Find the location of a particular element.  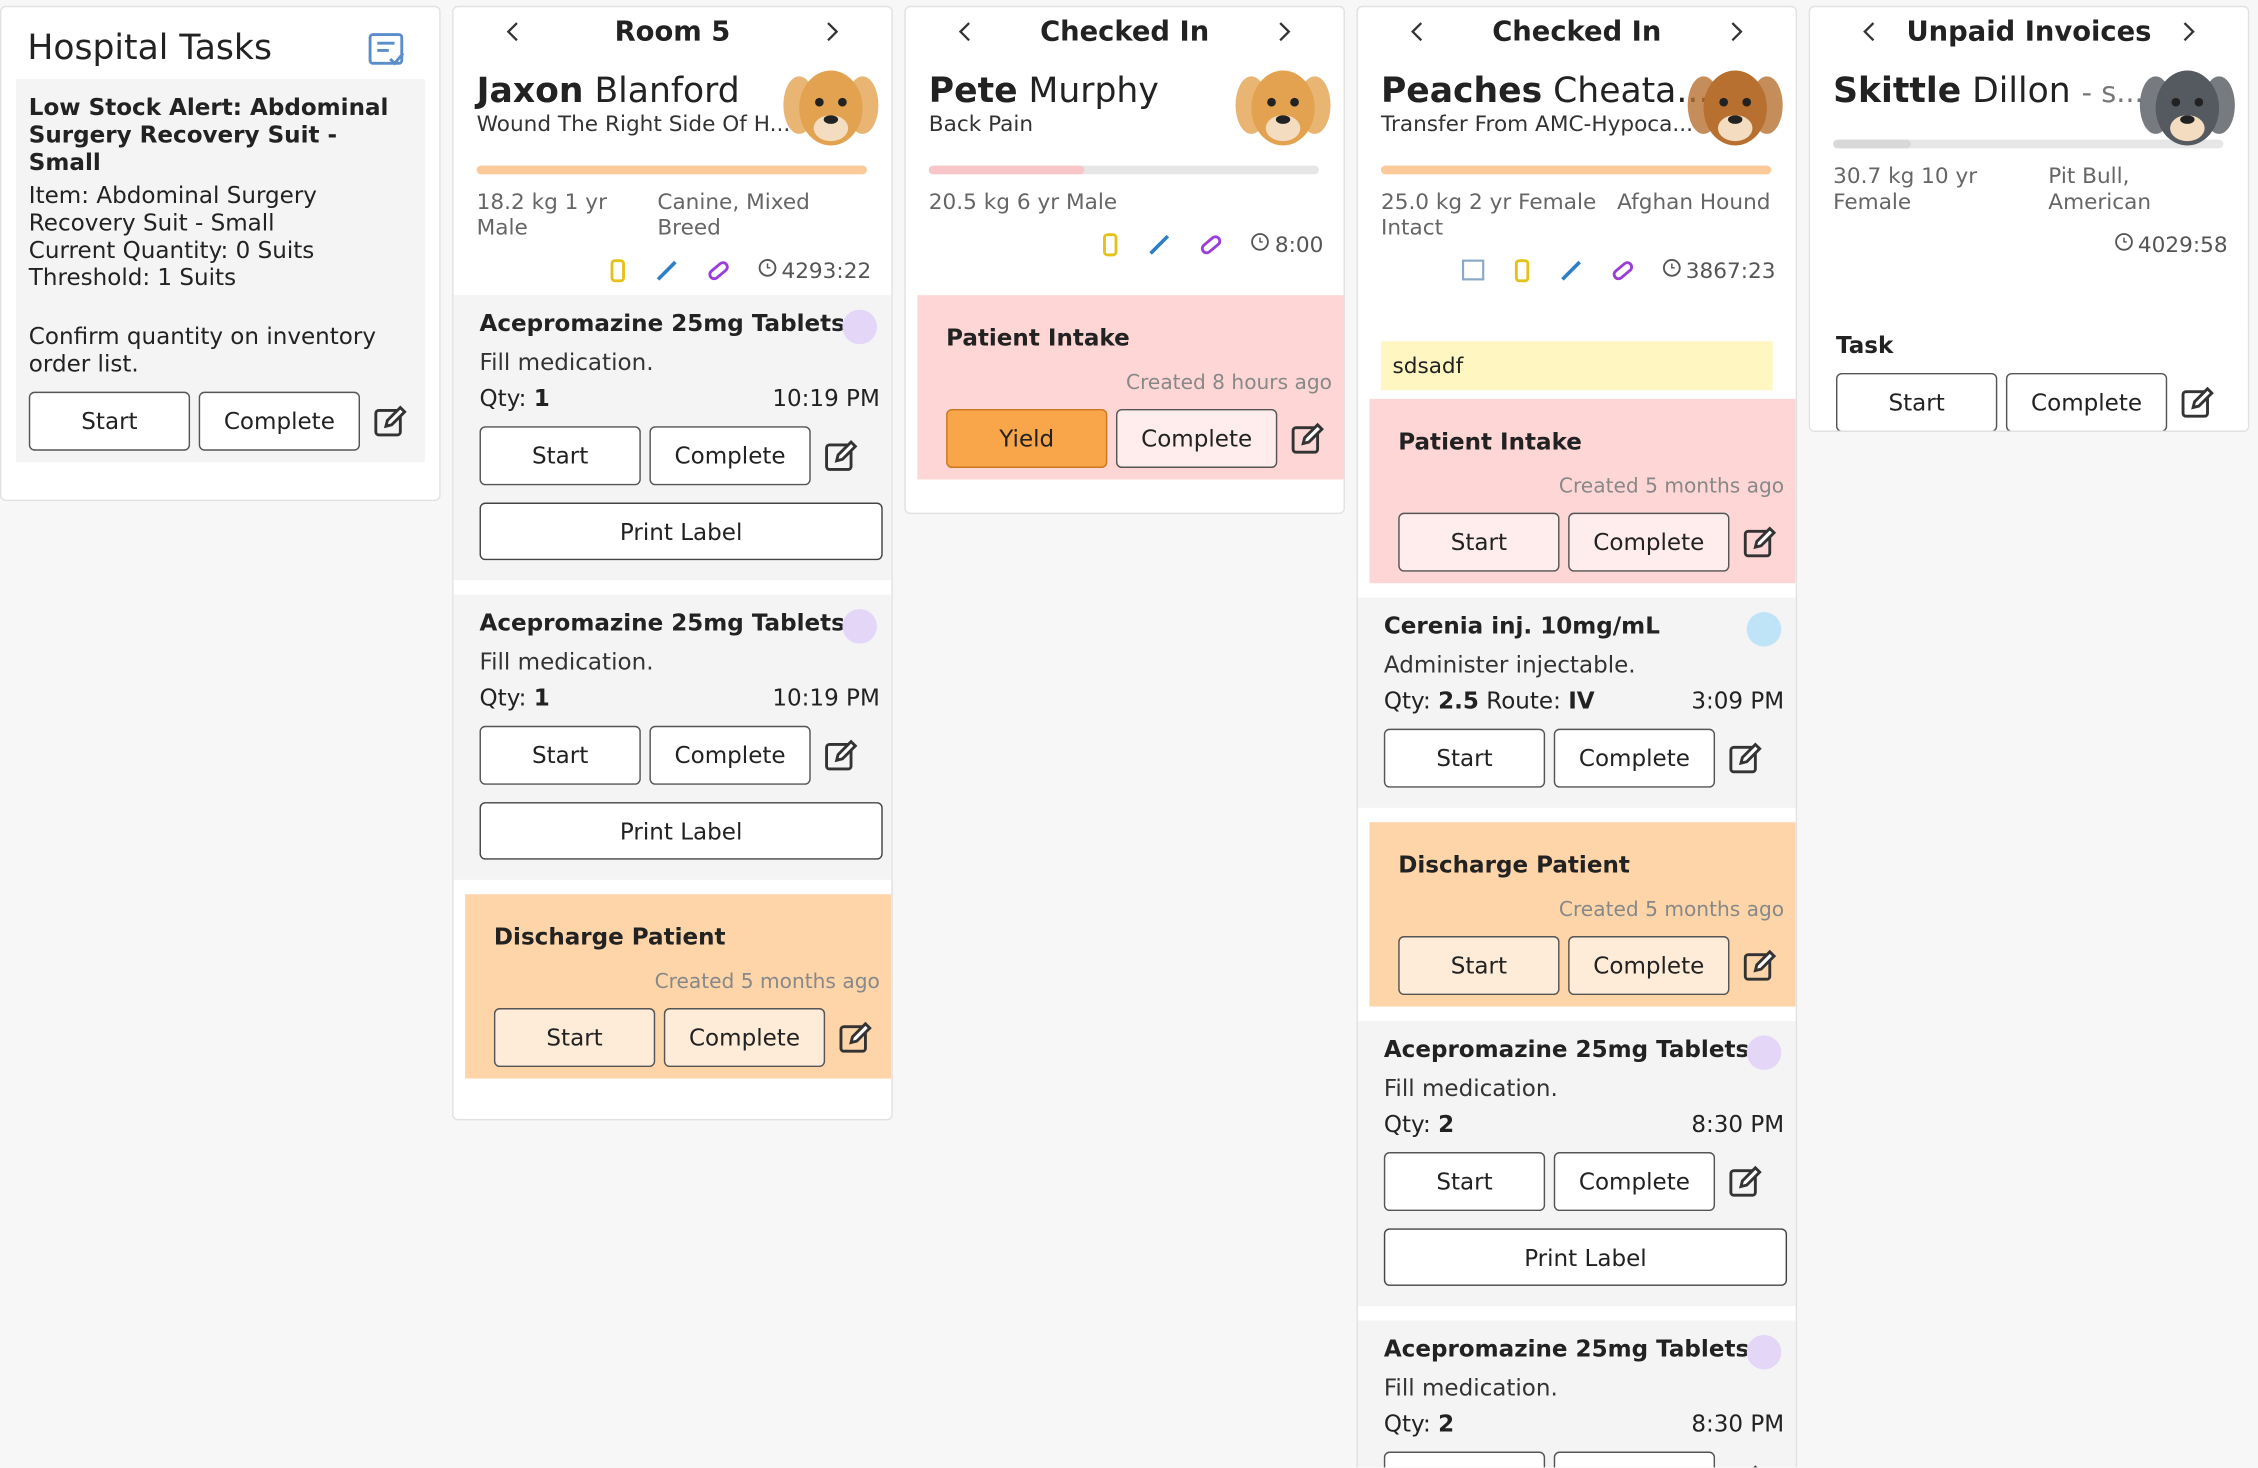

task-icon is located at coordinates (1764, 629).